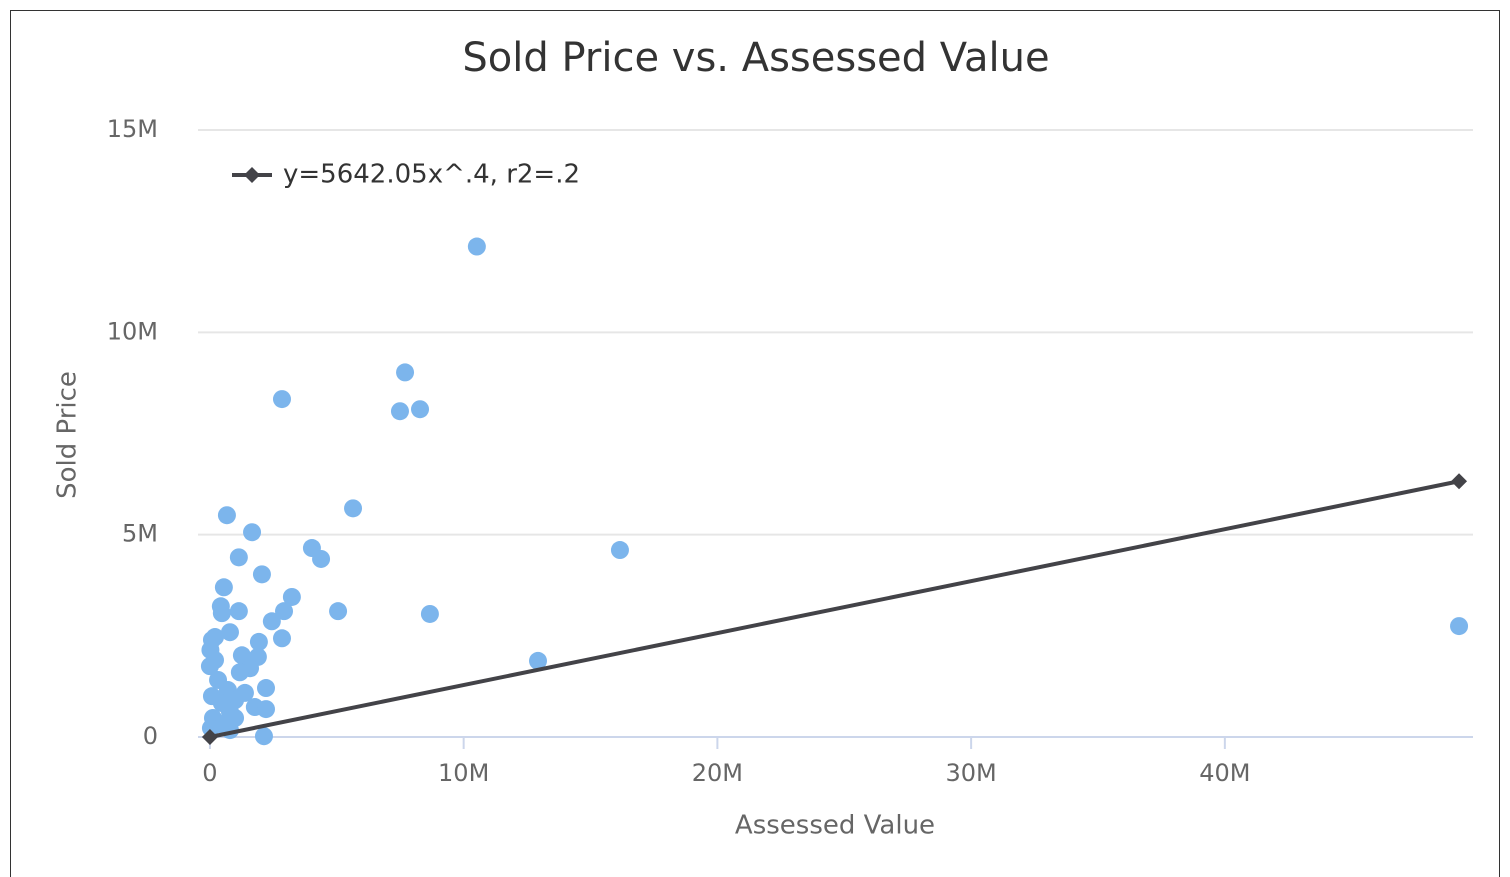 This screenshot has width=1510, height=877. What do you see at coordinates (463, 773) in the screenshot?
I see `x-tick-label: 10M` at bounding box center [463, 773].